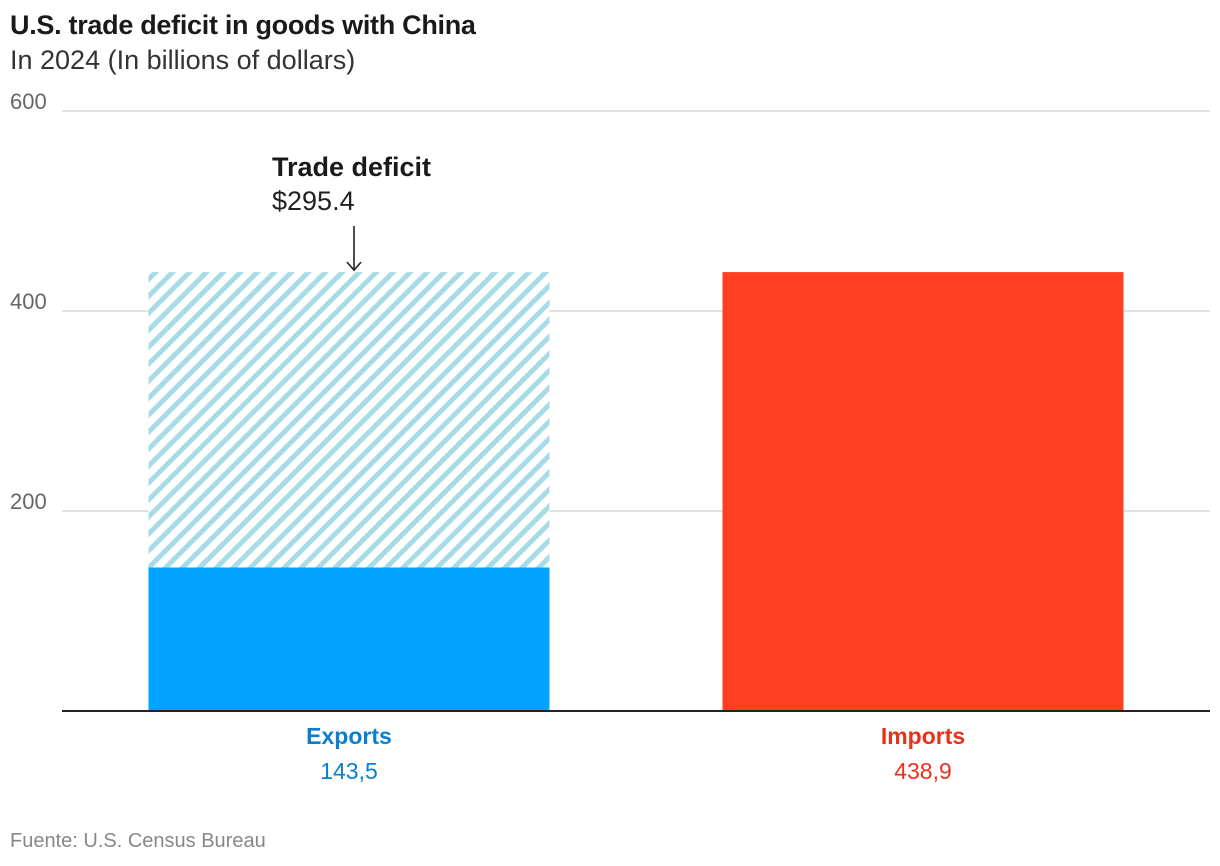  Describe the element at coordinates (243, 25) in the screenshot. I see `chart-title: U.S. trade deficit in goods with China` at that location.